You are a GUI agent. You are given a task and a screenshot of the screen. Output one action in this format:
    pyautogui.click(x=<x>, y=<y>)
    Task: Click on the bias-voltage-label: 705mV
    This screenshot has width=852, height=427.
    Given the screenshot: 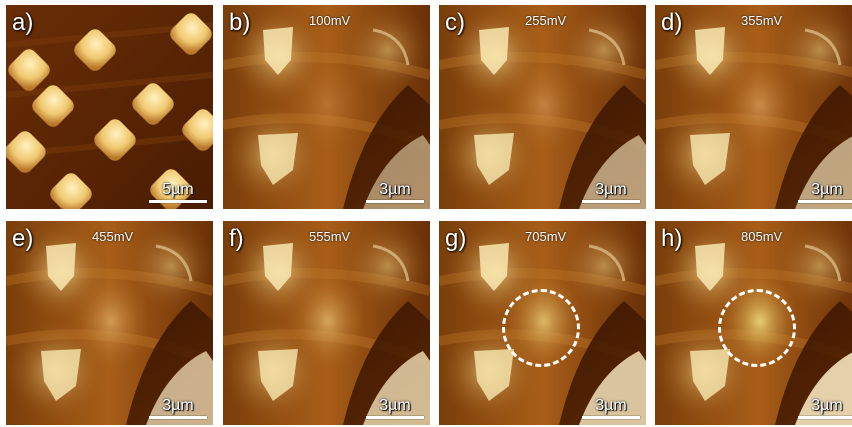 What is the action you would take?
    pyautogui.click(x=546, y=236)
    